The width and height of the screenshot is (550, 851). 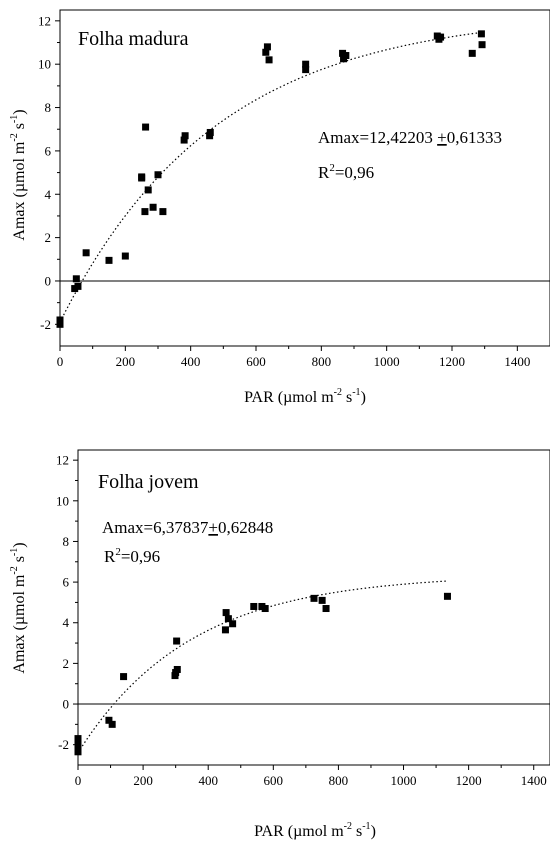 What do you see at coordinates (133, 39) in the screenshot?
I see `panel-title: Folha madura` at bounding box center [133, 39].